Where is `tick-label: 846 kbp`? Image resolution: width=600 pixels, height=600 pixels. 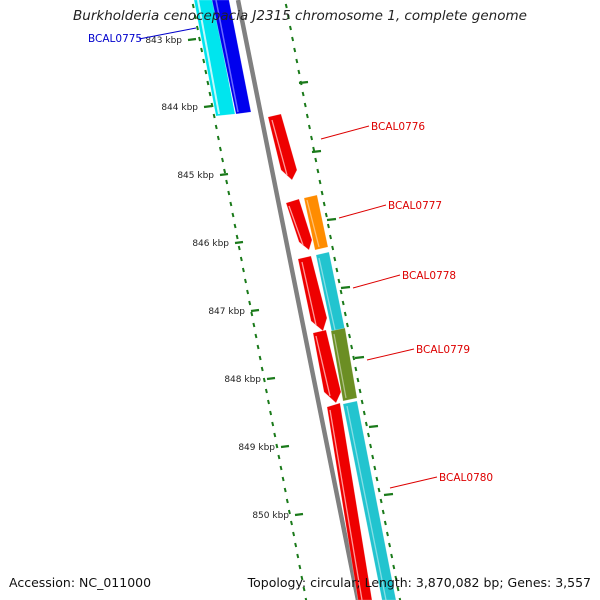 tick-label: 846 kbp is located at coordinates (210, 244).